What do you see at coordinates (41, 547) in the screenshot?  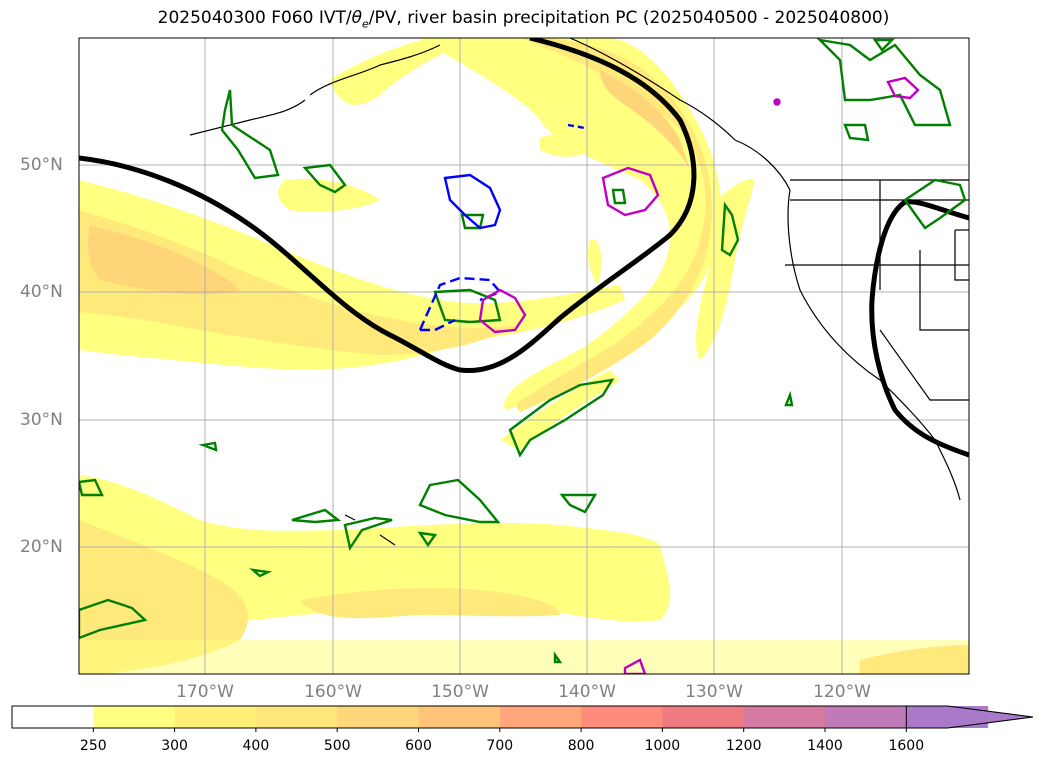 I see `lat-label-20n: 20°N` at bounding box center [41, 547].